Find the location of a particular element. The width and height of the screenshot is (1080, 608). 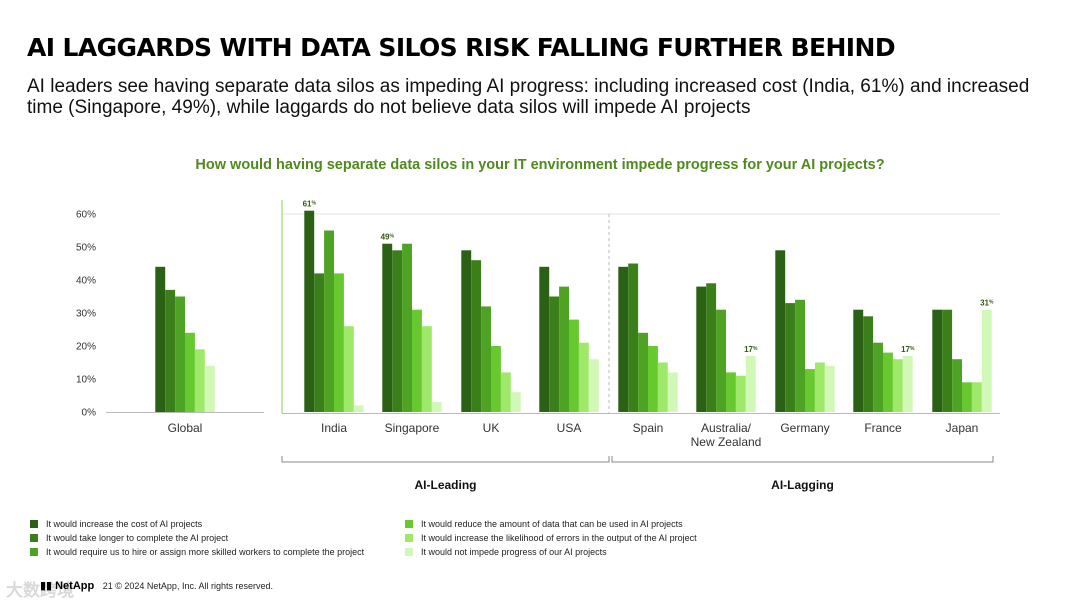

y-tick-label: 20% is located at coordinates (86, 347).